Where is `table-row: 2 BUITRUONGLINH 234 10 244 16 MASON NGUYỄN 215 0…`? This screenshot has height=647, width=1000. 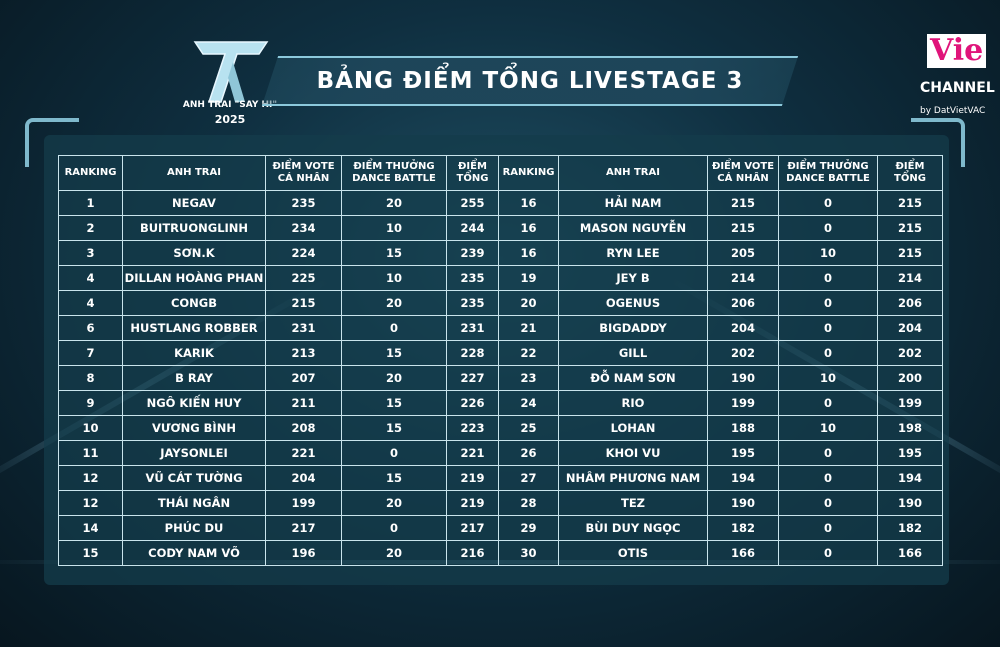 table-row: 2 BUITRUONGLINH 234 10 244 16 MASON NGUYỄN 215 0… is located at coordinates (500, 228).